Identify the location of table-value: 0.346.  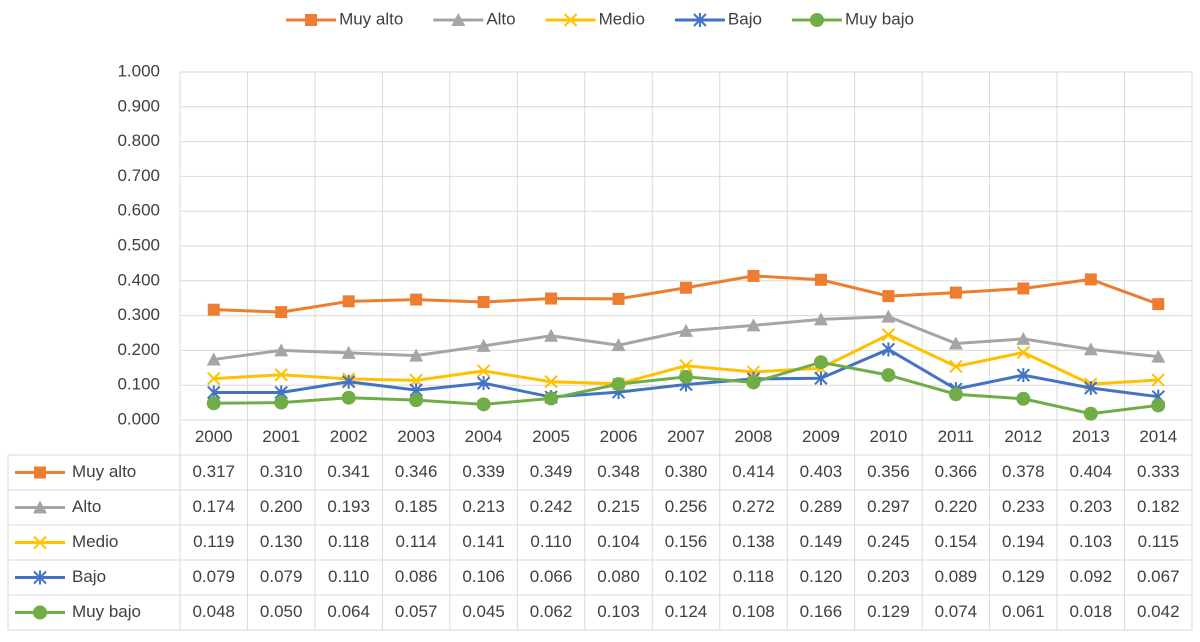
(416, 471).